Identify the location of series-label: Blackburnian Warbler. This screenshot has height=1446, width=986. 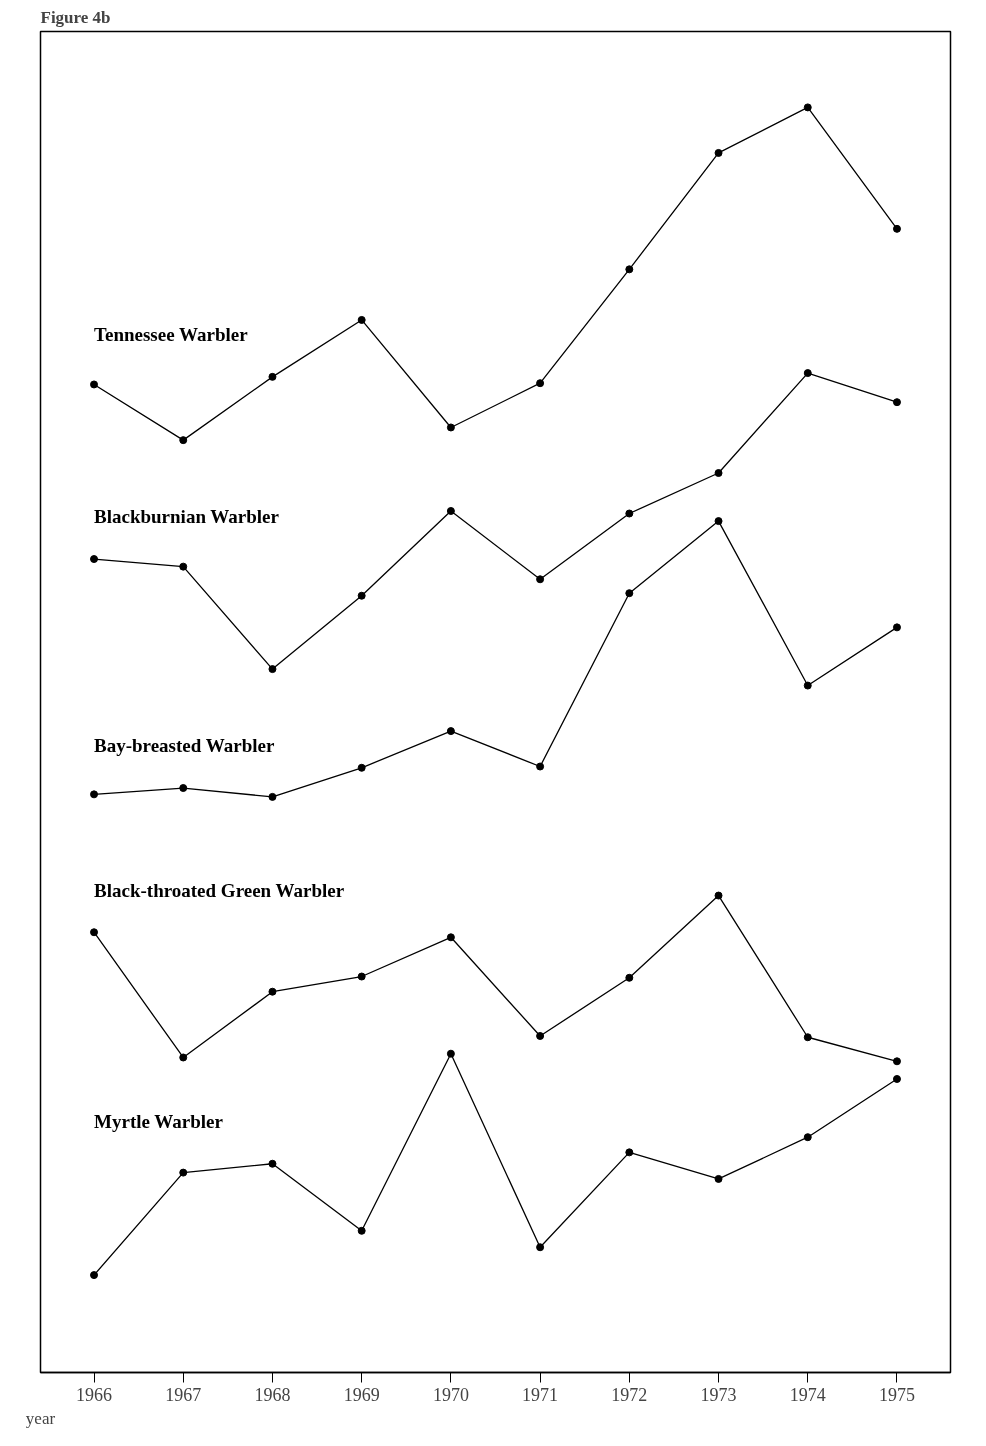
(187, 517).